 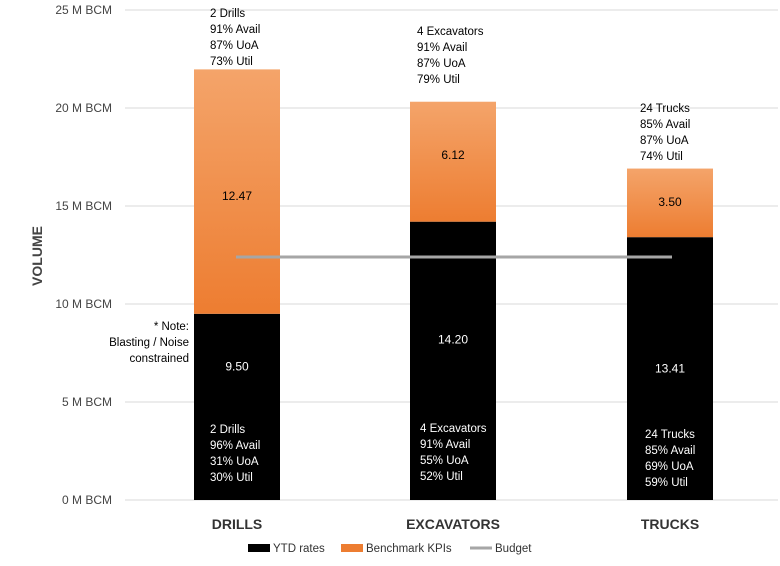 I want to click on note-annotation-line: Blasting / Noise, so click(x=149, y=343).